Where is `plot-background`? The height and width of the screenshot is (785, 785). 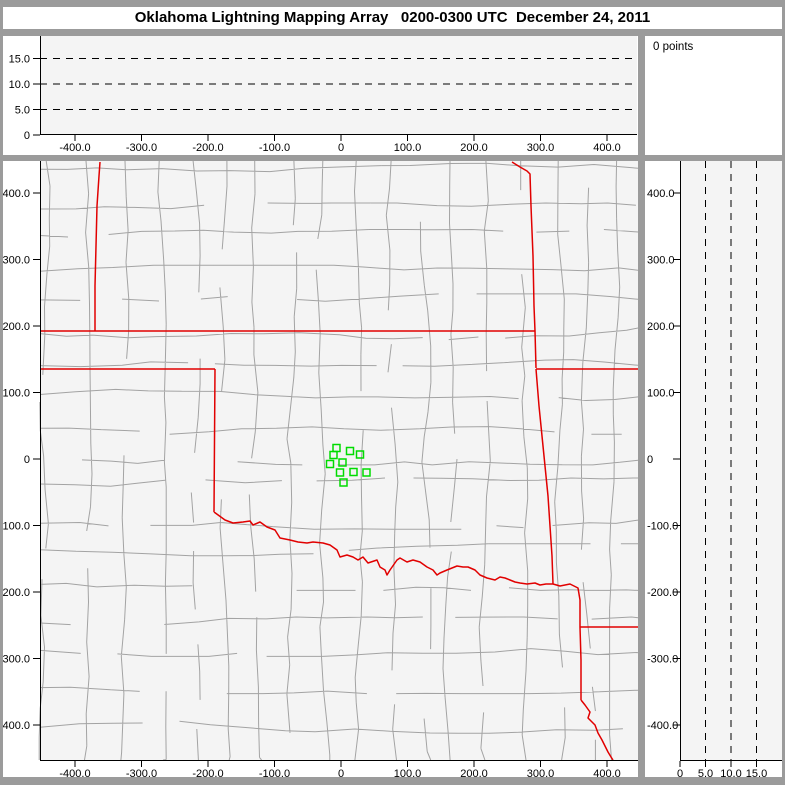
plot-background is located at coordinates (338, 85).